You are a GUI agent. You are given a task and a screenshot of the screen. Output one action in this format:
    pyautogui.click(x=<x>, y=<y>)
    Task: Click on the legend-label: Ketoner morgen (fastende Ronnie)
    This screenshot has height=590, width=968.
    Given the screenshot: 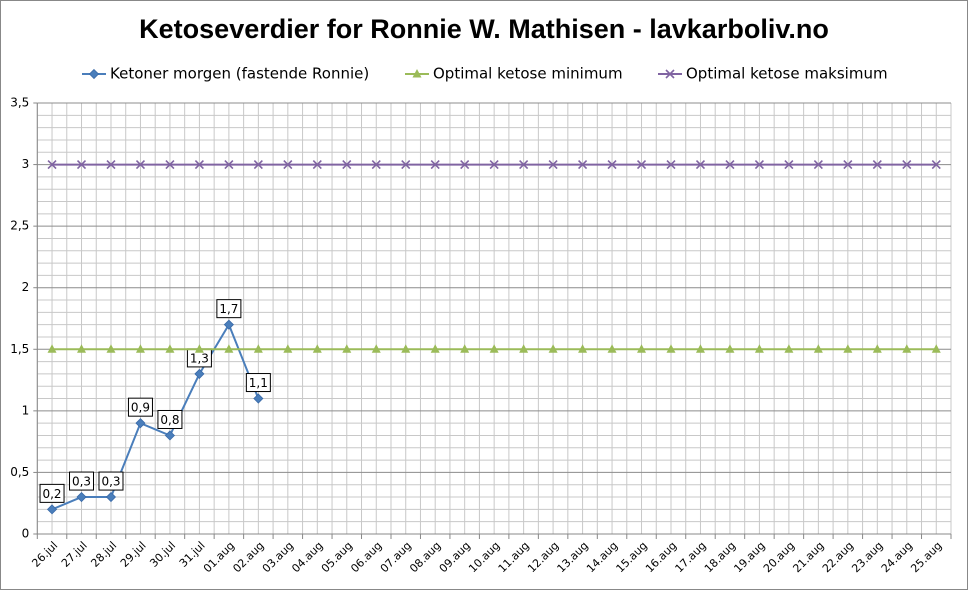 What is the action you would take?
    pyautogui.click(x=239, y=74)
    